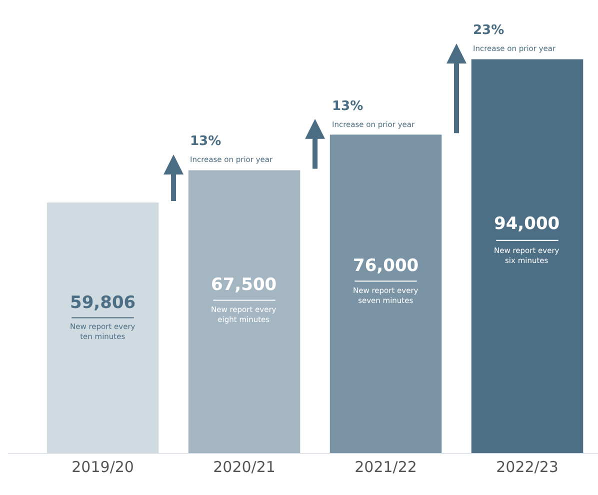  I want to click on data-label: 76,000, so click(386, 266).